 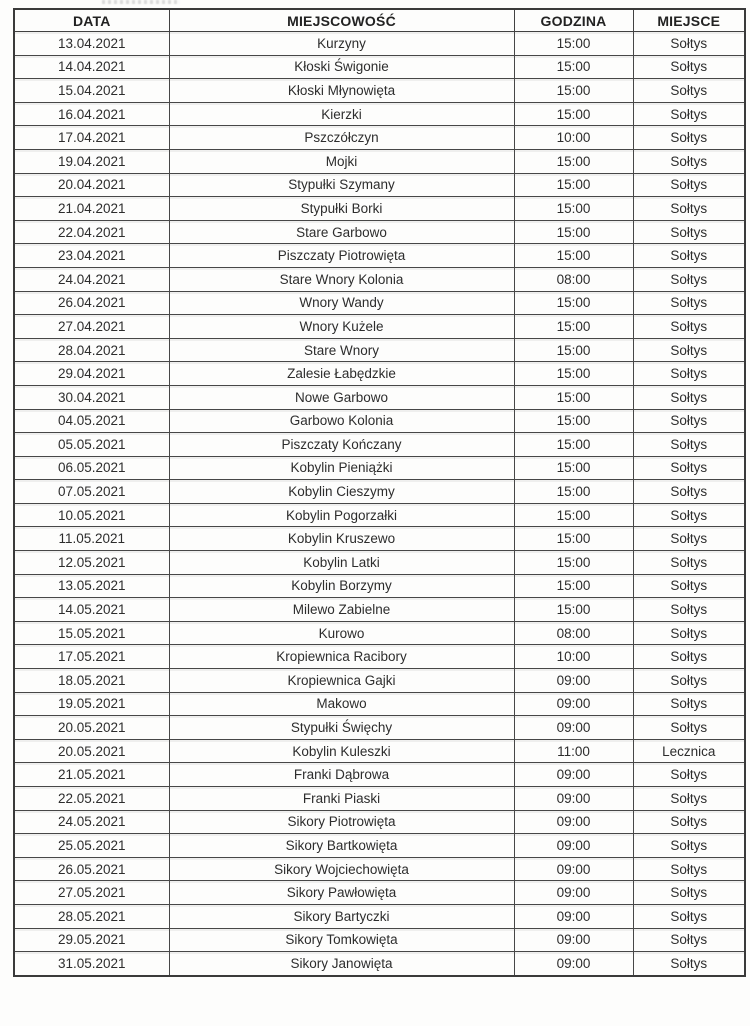 I want to click on cell-data: 07.05.2021, so click(x=91, y=491).